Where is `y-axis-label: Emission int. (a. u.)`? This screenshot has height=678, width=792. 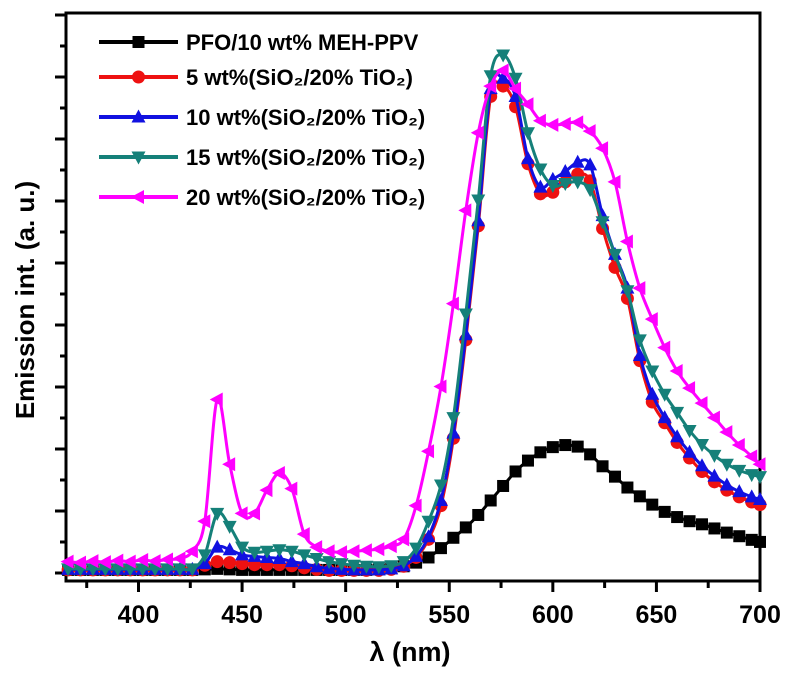
y-axis-label: Emission int. (a. u.) is located at coordinates (25, 300).